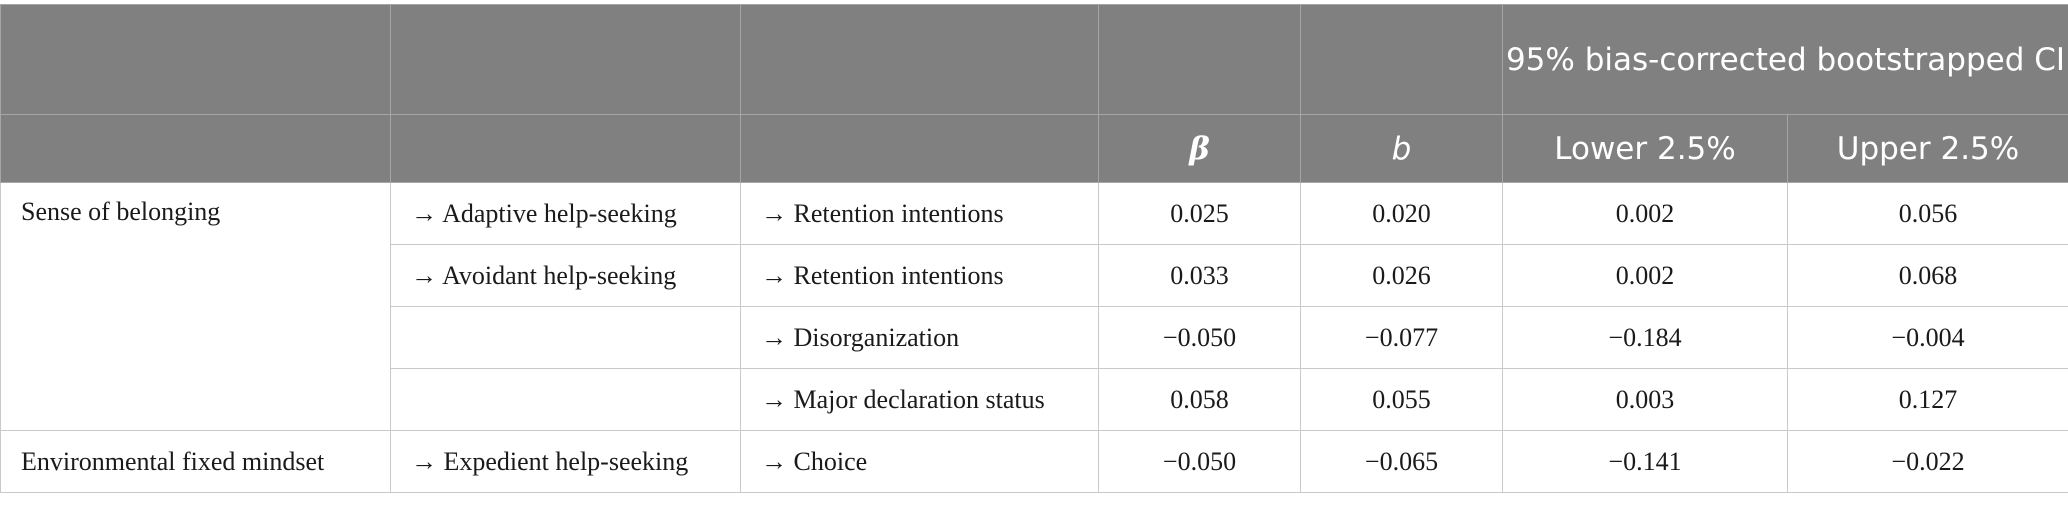  Describe the element at coordinates (1199, 275) in the screenshot. I see `beta-cell: 0.033` at that location.